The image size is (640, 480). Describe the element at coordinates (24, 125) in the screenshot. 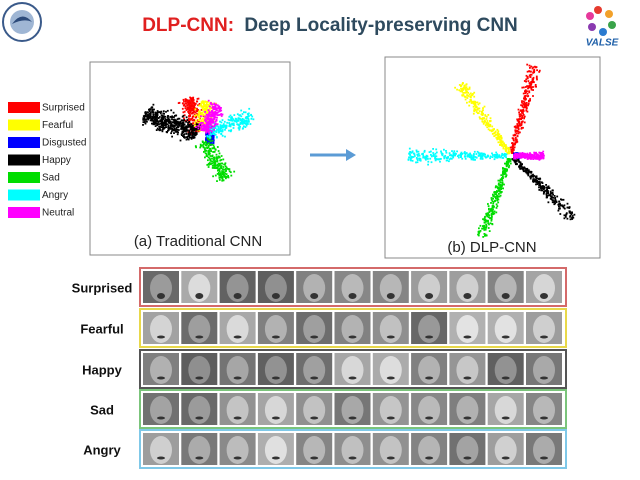

I see `legend-swatch` at that location.